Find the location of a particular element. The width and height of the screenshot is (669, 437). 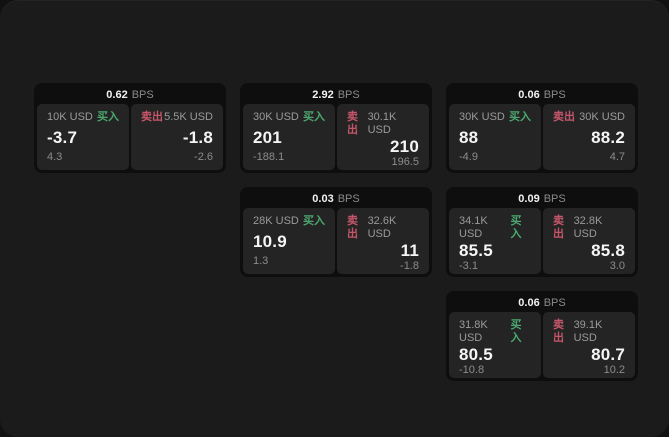

buy-delta: 4.3 is located at coordinates (55, 157).